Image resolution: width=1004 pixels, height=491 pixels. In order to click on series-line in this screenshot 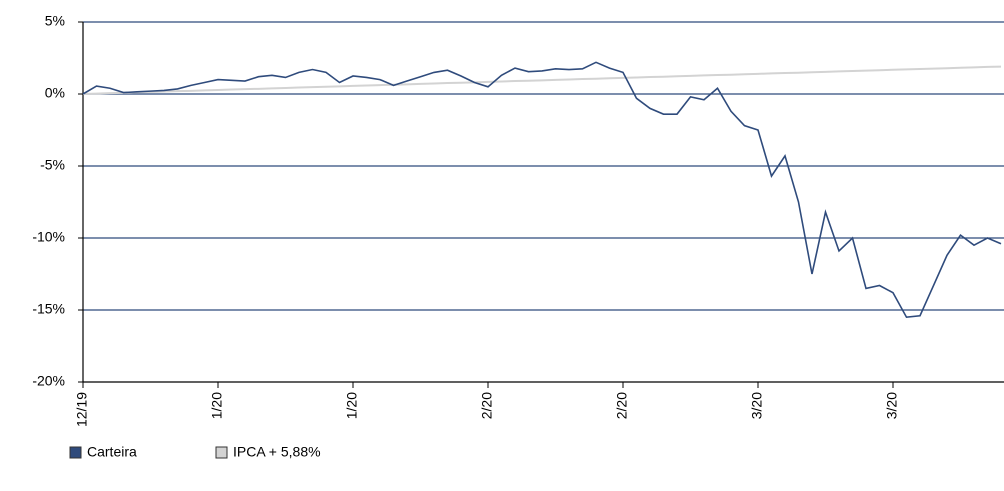, I will do `click(542, 80)`.